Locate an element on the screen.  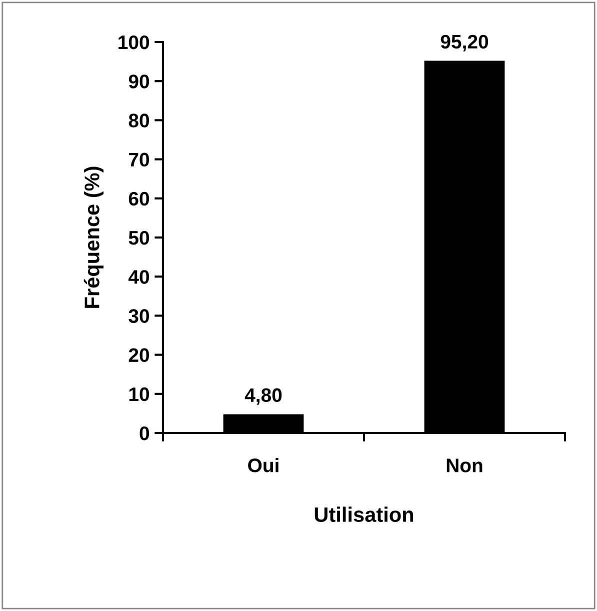
data-label: 95,20 is located at coordinates (464, 43).